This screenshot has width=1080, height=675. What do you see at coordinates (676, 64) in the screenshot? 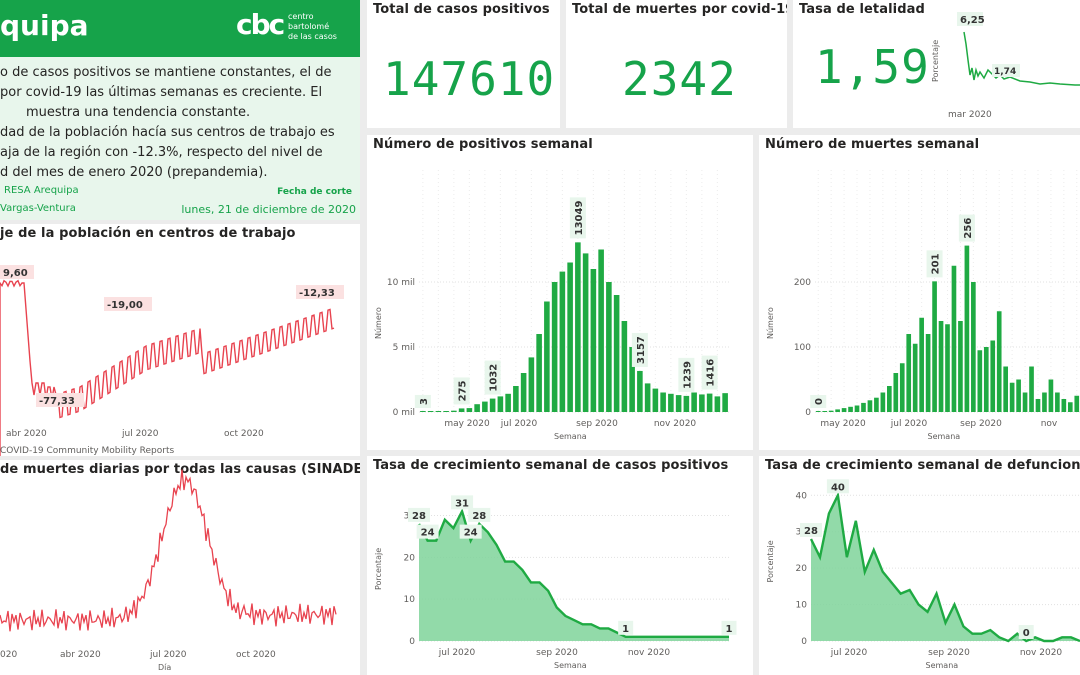
I see `kpi-card-muertes: Total de muertes por covid-19 2342` at bounding box center [676, 64].